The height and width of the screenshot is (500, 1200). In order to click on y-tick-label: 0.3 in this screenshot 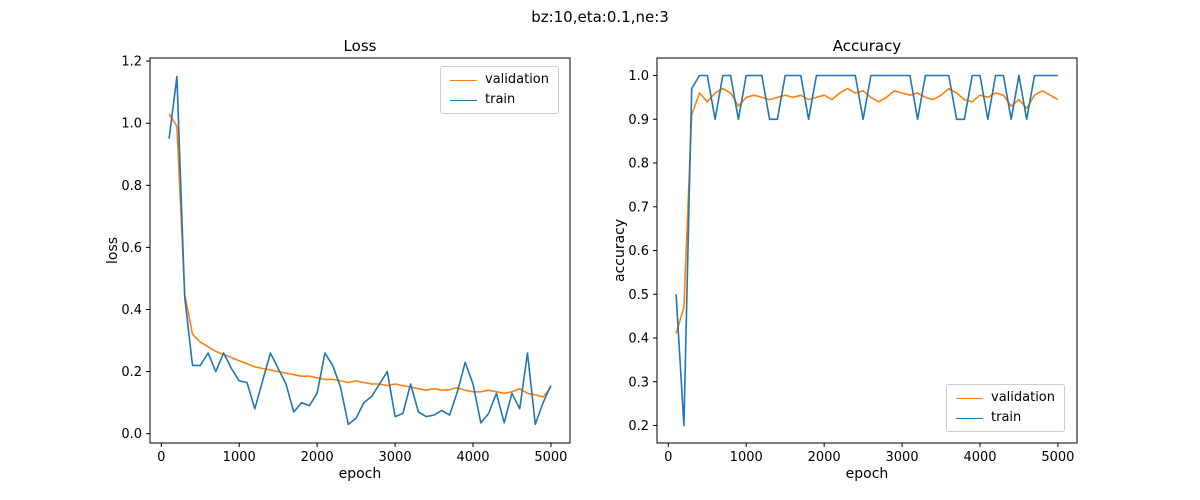, I will do `click(638, 382)`.